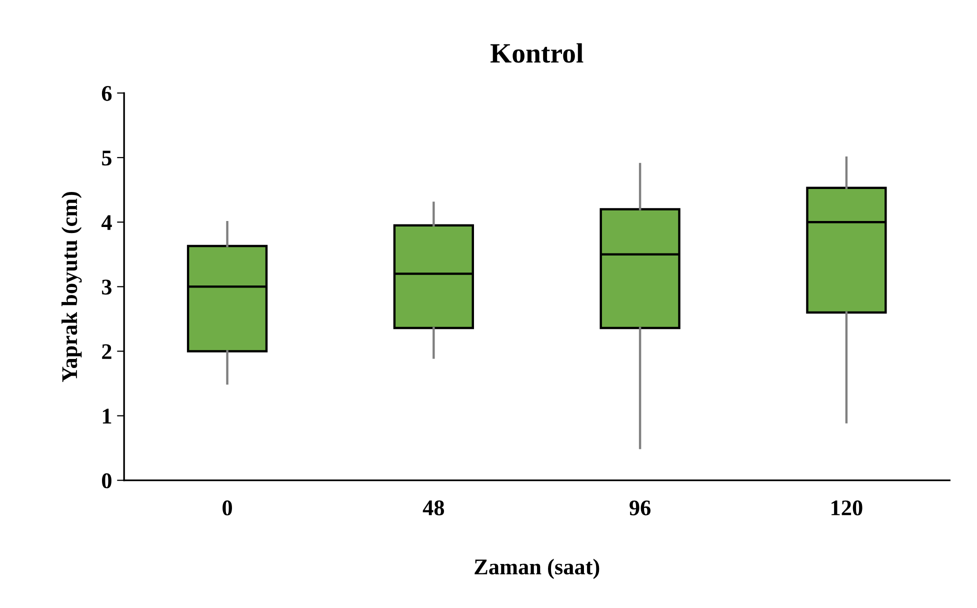 The height and width of the screenshot is (608, 977). I want to click on y-tick-label: 6, so click(107, 93).